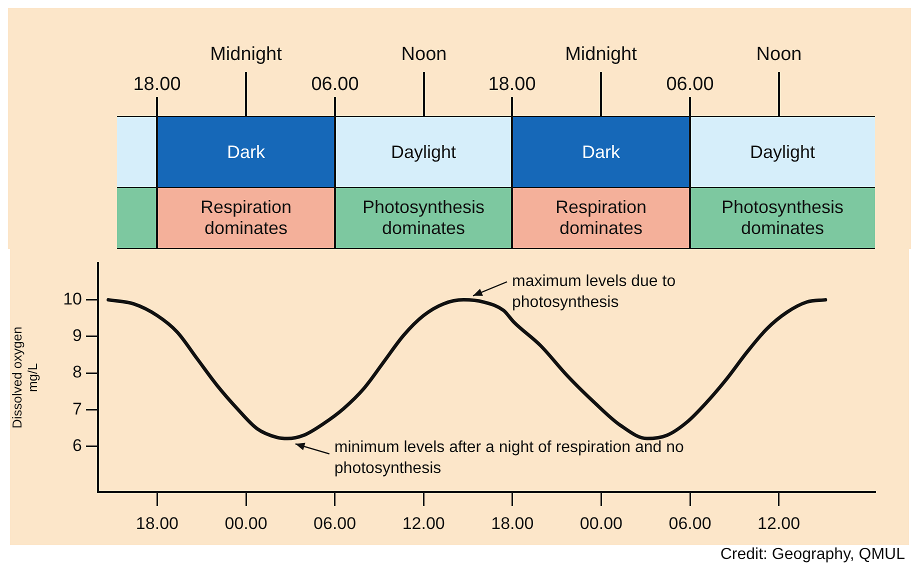 This screenshot has height=571, width=919. Describe the element at coordinates (77, 445) in the screenshot. I see `y-tick-label: 6` at that location.